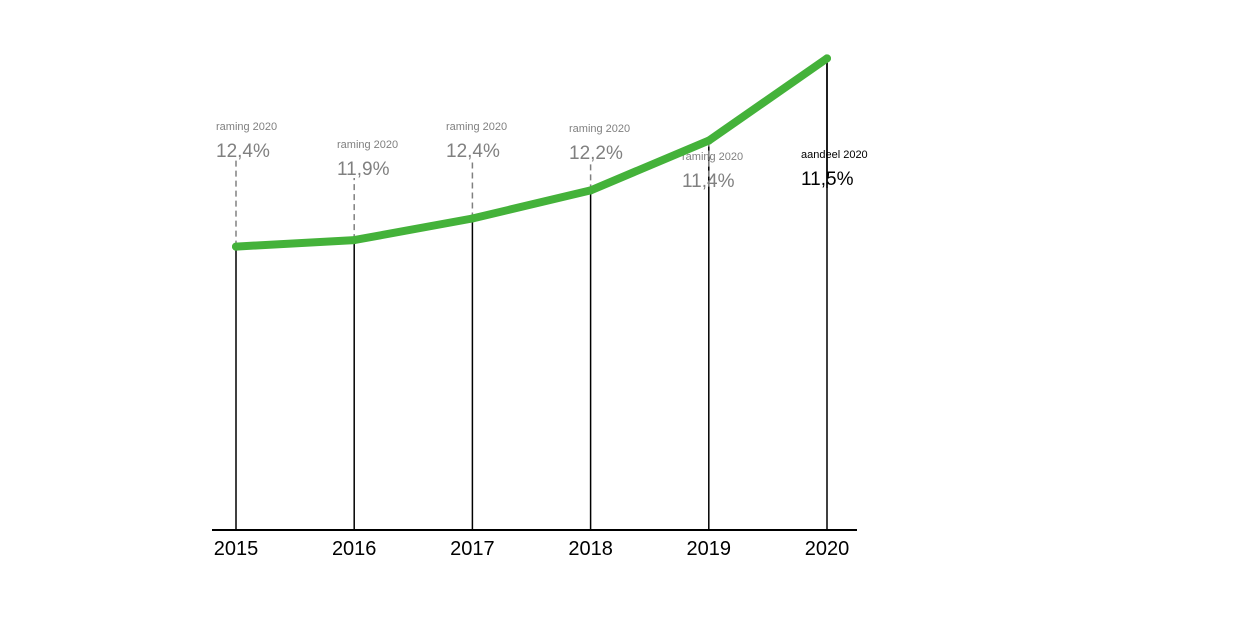 The image size is (1250, 625). What do you see at coordinates (243, 151) in the screenshot?
I see `annotation-value-2015: 12,4%` at bounding box center [243, 151].